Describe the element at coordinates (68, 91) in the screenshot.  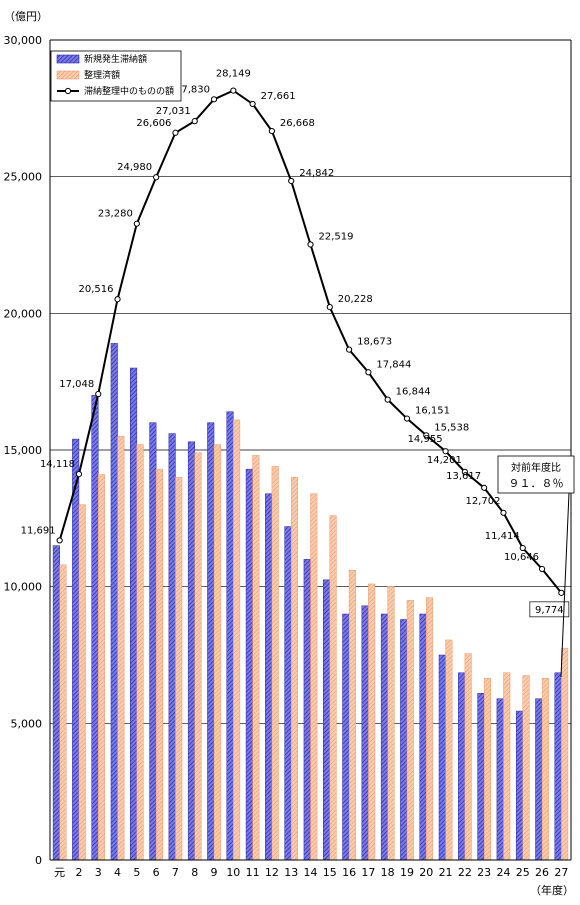
I see `legend-line-marker` at that location.